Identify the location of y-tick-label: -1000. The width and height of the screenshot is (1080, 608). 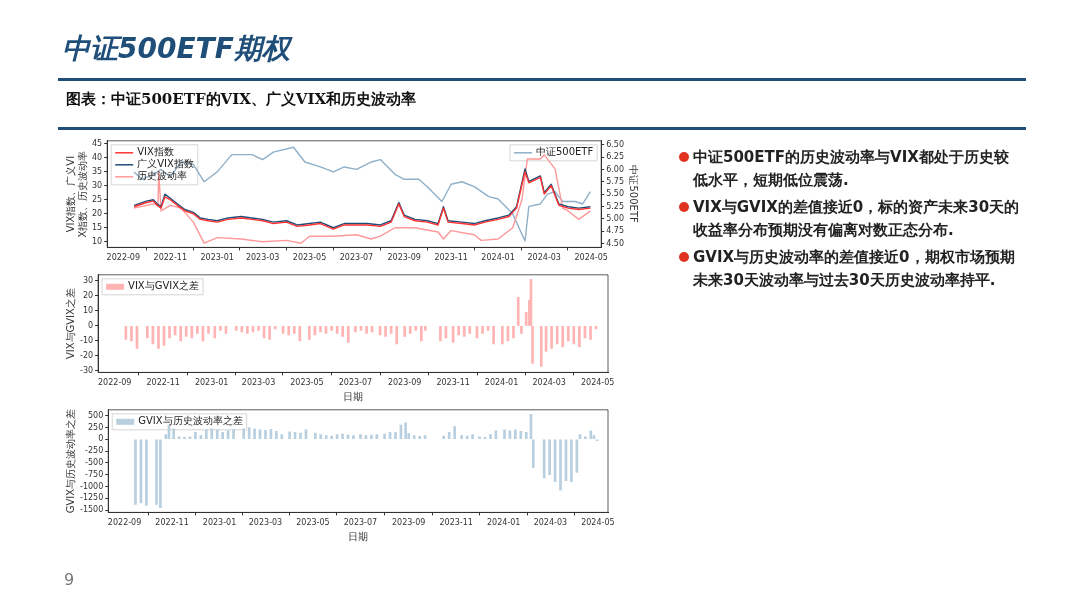
(92, 486).